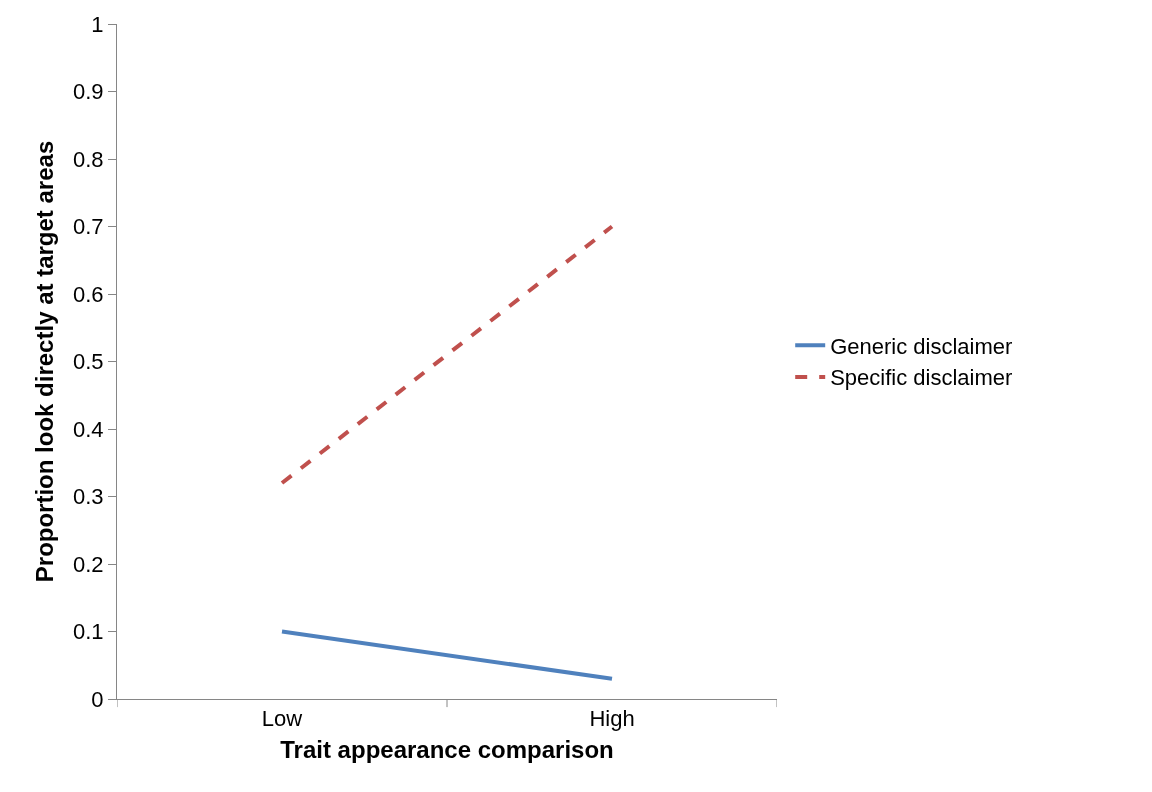 The height and width of the screenshot is (792, 1152). Describe the element at coordinates (88, 632) in the screenshot. I see `y-tick-label: 0.1` at that location.